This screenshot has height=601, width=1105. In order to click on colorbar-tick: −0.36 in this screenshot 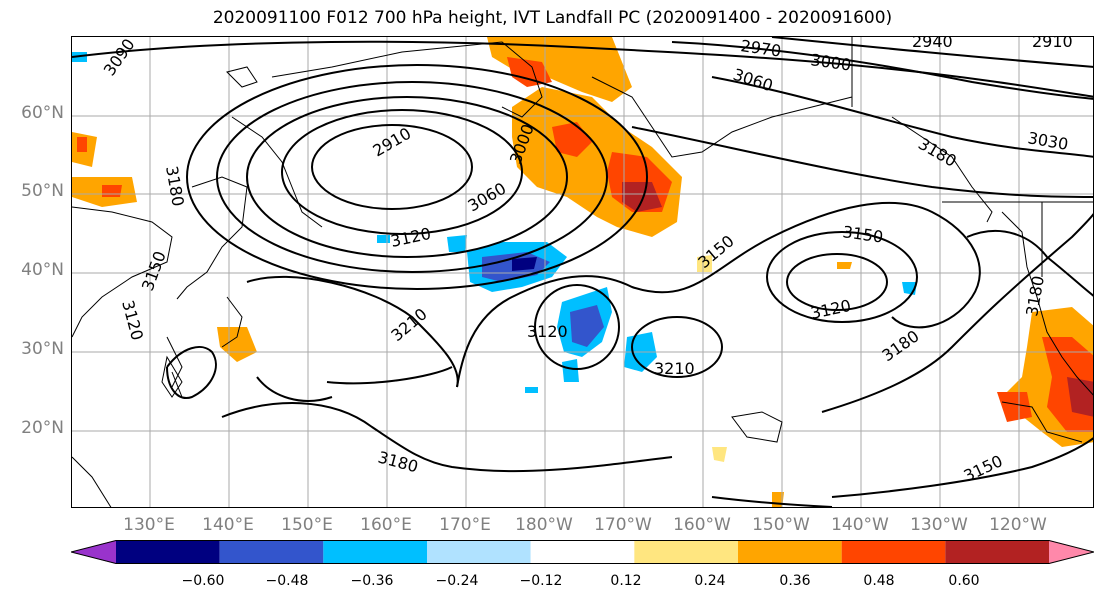, I will do `click(372, 581)`.